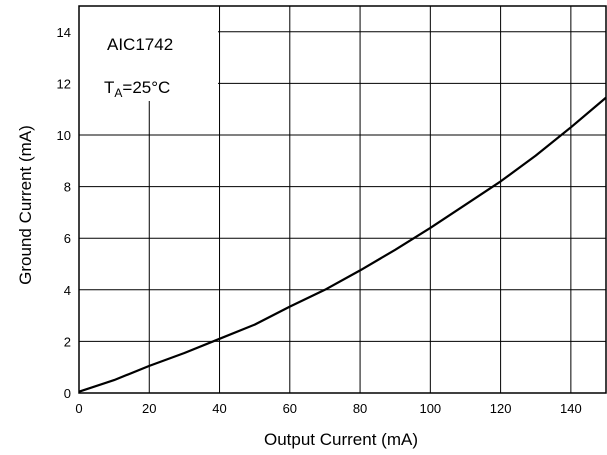 The image size is (607, 455). Describe the element at coordinates (64, 32) in the screenshot. I see `y-tick-label: 14` at that location.